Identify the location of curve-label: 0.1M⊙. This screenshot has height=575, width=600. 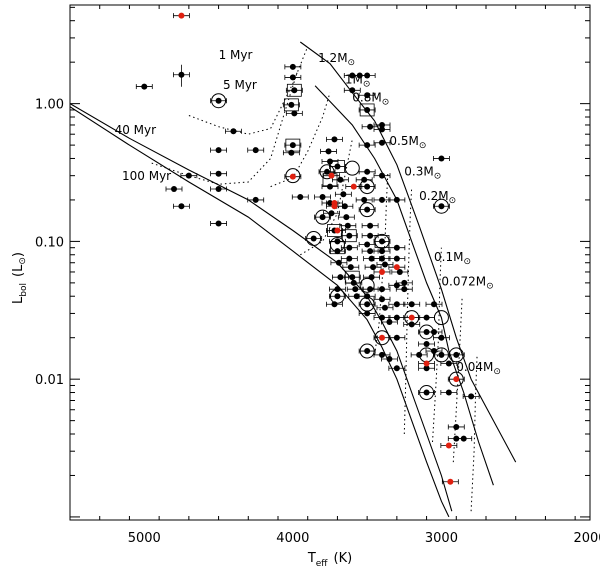
(452, 258).